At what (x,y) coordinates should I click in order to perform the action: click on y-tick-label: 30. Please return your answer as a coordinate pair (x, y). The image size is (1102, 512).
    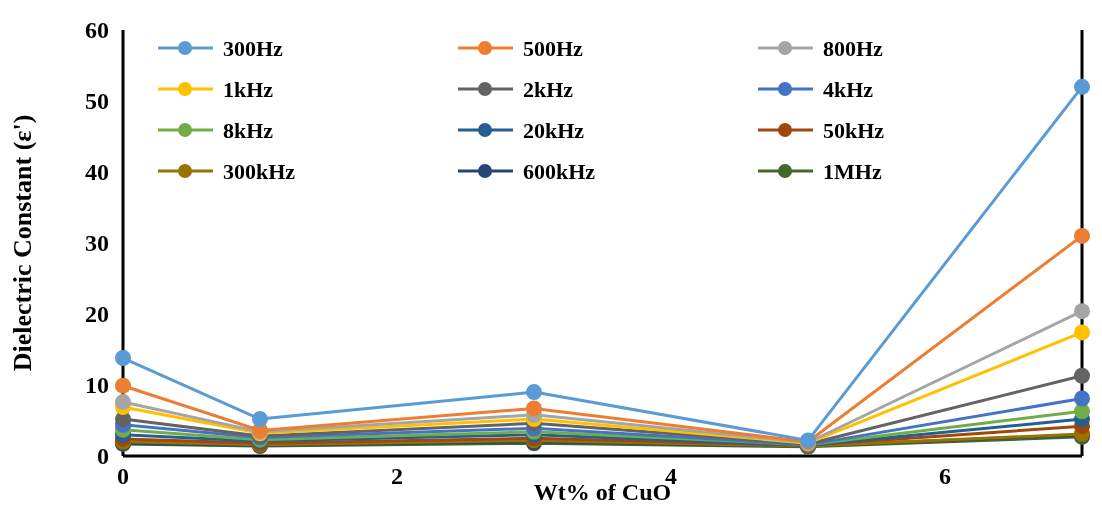
    Looking at the image, I should click on (97, 243).